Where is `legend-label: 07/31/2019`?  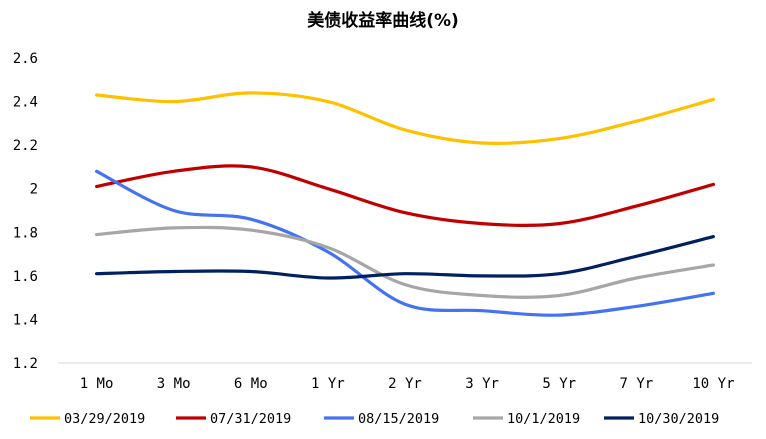
legend-label: 07/31/2019 is located at coordinates (250, 419).